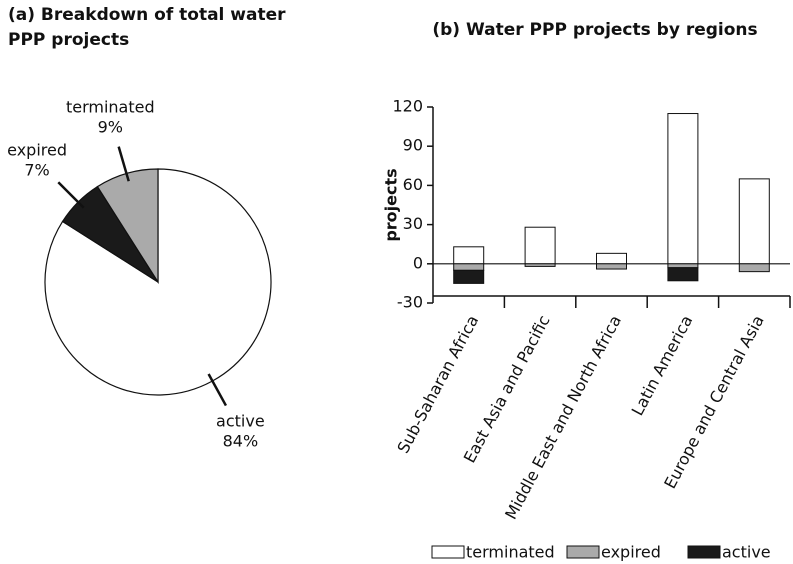  I want to click on y-tick-label: 120, so click(407, 106).